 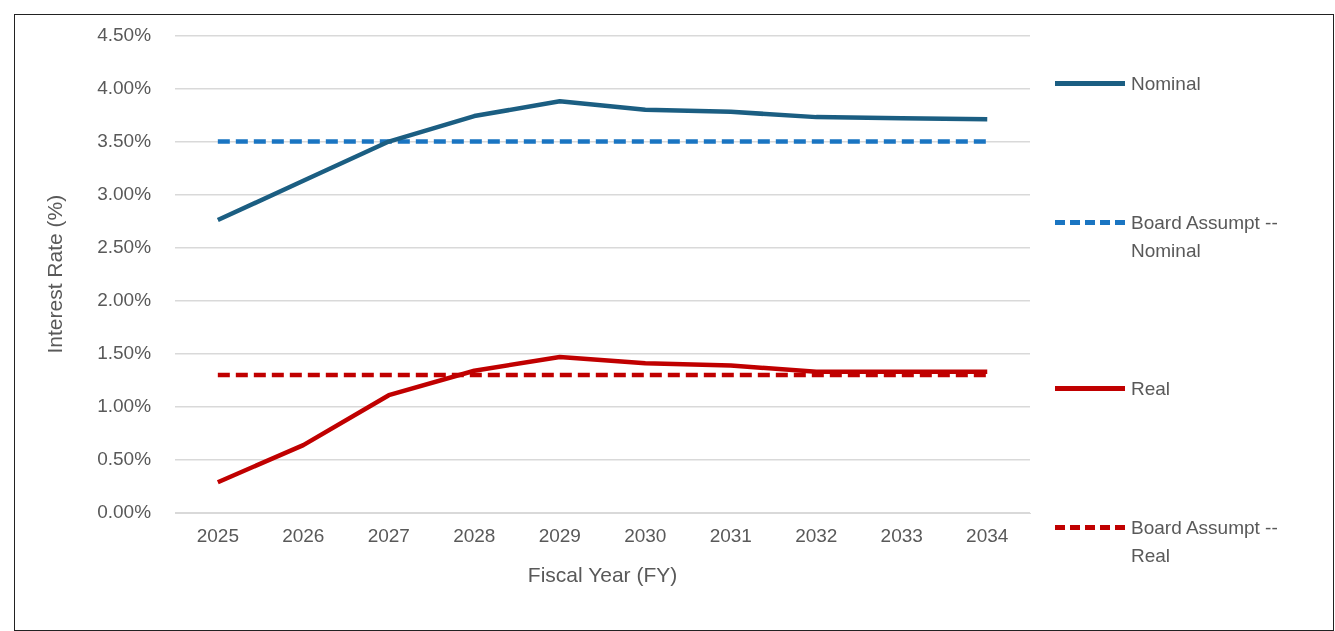 What do you see at coordinates (124, 299) in the screenshot?
I see `y-tick-label: 2.00%` at bounding box center [124, 299].